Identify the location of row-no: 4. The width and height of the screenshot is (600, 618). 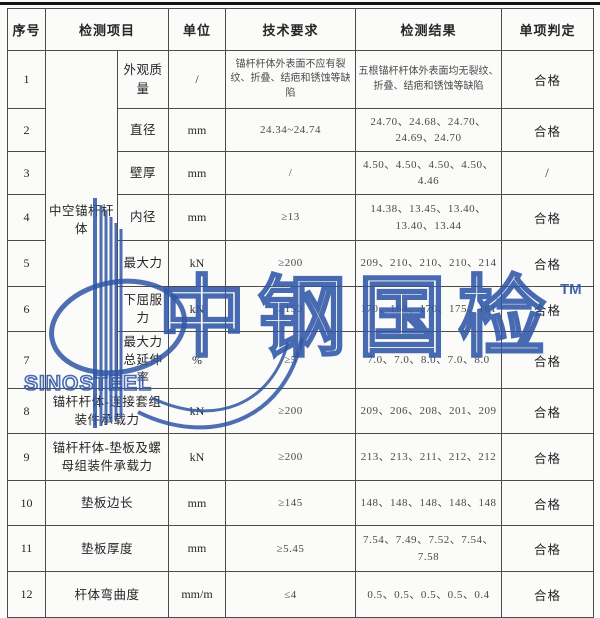
(26, 217).